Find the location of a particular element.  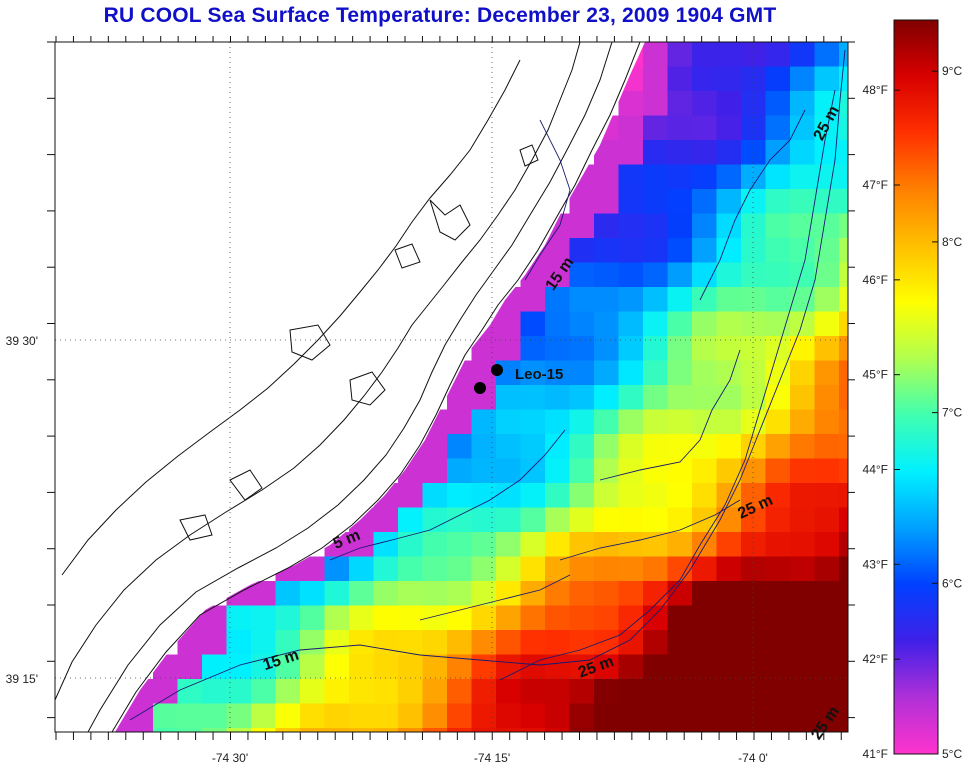

station-marker-offshore is located at coordinates (497, 370).